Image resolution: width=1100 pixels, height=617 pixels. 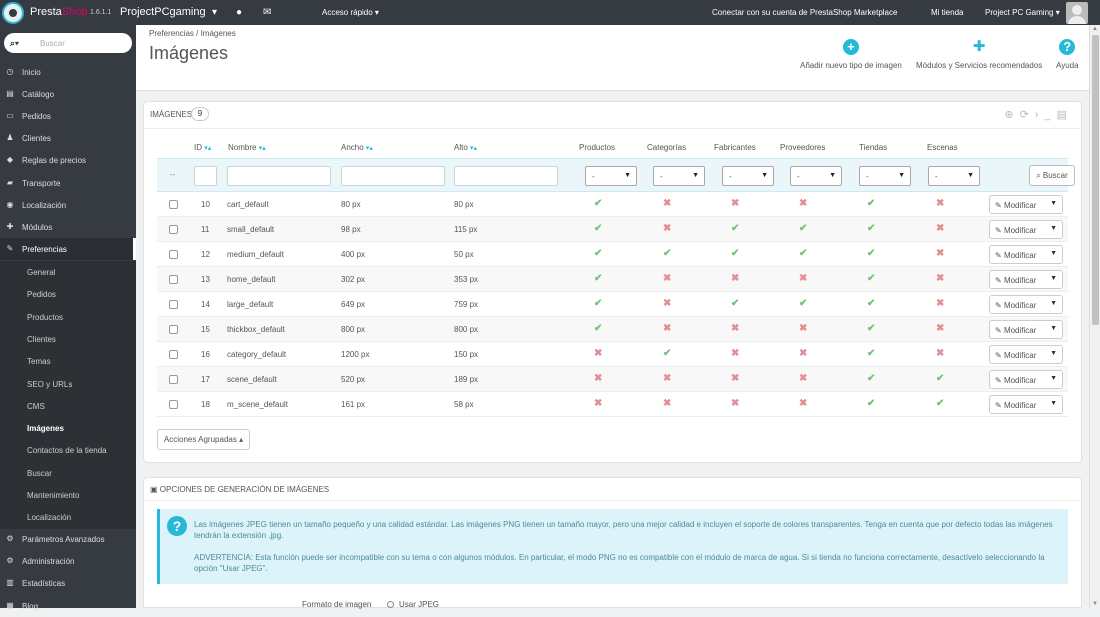 I want to click on recommended-modules-button: ✚ Módulos y Servicios recomendados, so click(x=979, y=55).